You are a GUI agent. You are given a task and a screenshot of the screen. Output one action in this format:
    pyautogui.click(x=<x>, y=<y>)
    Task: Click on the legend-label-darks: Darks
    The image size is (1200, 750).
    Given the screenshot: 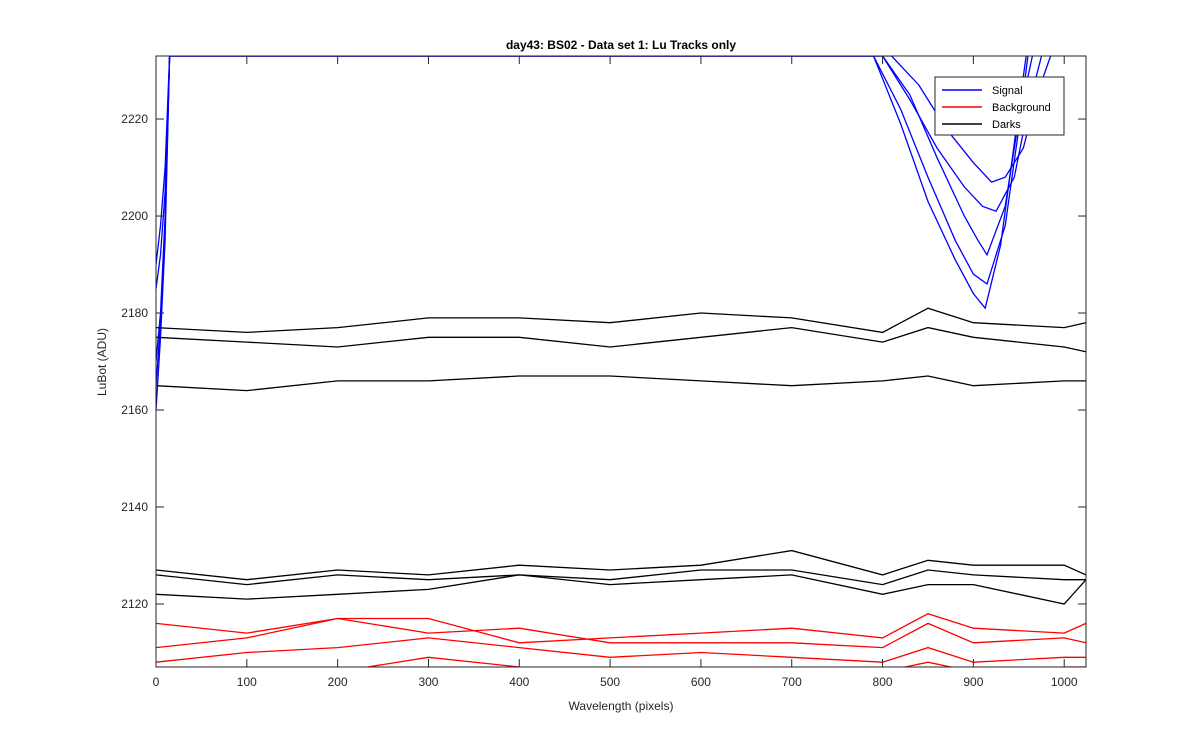 What is the action you would take?
    pyautogui.click(x=1006, y=125)
    